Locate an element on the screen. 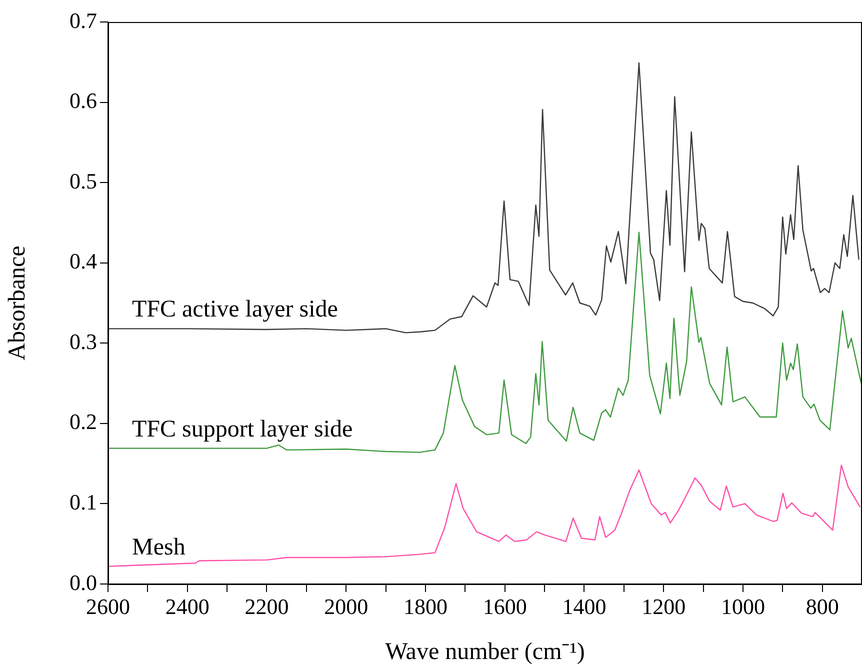 This screenshot has height=671, width=862. x-tick-label: 2200 is located at coordinates (266, 606).